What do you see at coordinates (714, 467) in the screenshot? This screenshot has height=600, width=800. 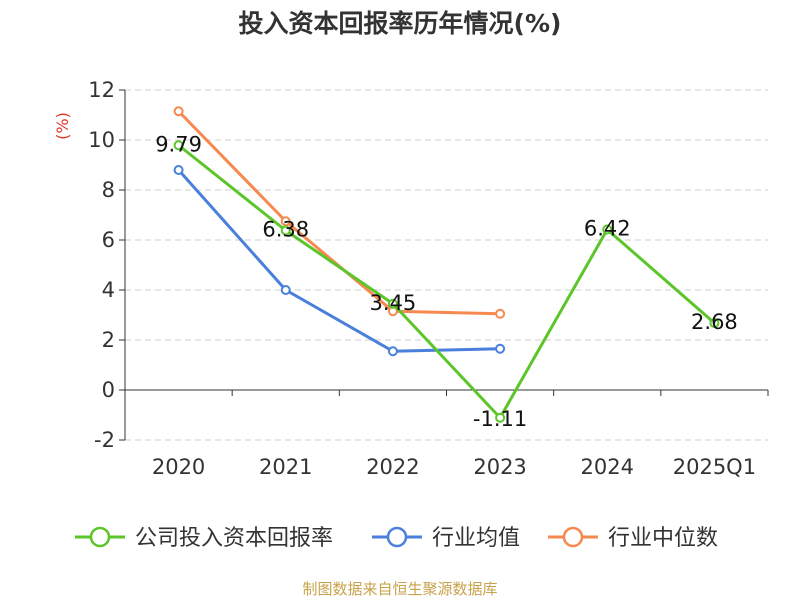 I see `x-tick-label: 2025Q1` at bounding box center [714, 467].